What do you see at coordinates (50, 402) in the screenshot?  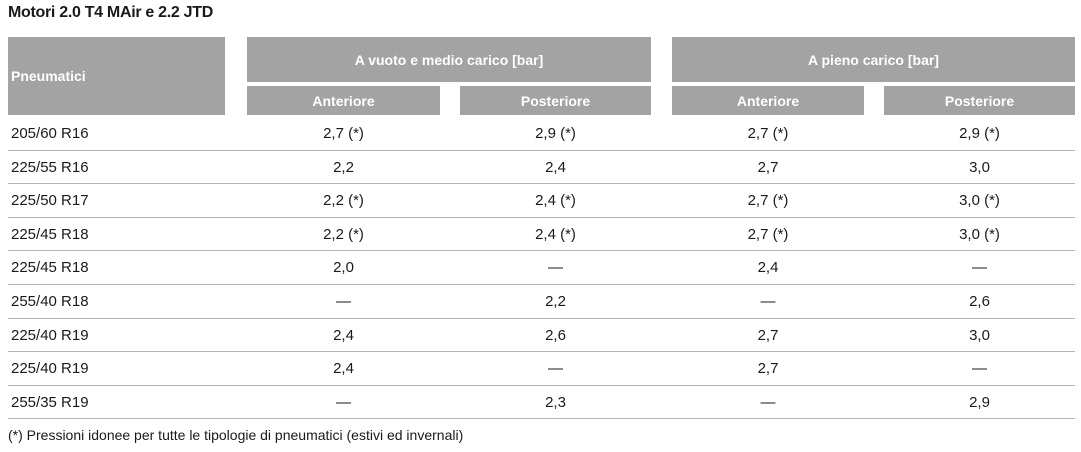 I see `row-label: 255/35 R19` at bounding box center [50, 402].